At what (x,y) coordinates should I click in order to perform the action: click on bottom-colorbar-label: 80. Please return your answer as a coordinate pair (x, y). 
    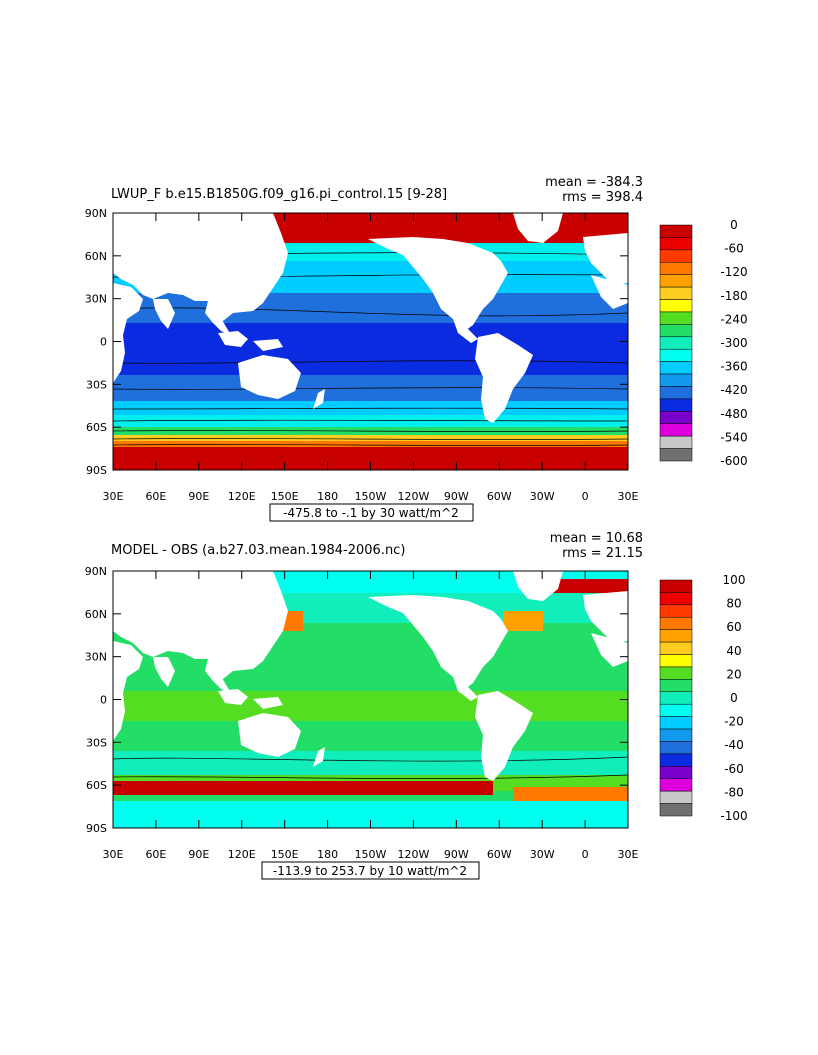
    Looking at the image, I should click on (733, 604).